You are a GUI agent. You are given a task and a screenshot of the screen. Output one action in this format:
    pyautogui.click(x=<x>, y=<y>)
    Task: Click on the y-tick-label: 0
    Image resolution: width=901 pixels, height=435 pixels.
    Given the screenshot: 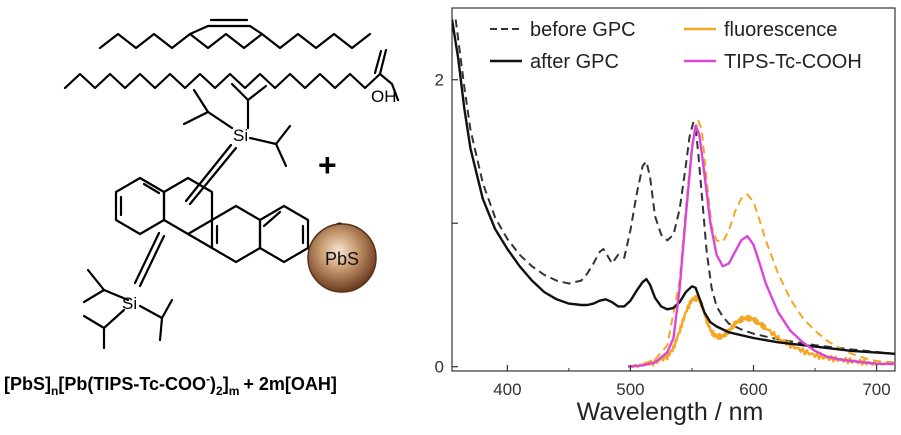 What is the action you would take?
    pyautogui.click(x=439, y=367)
    